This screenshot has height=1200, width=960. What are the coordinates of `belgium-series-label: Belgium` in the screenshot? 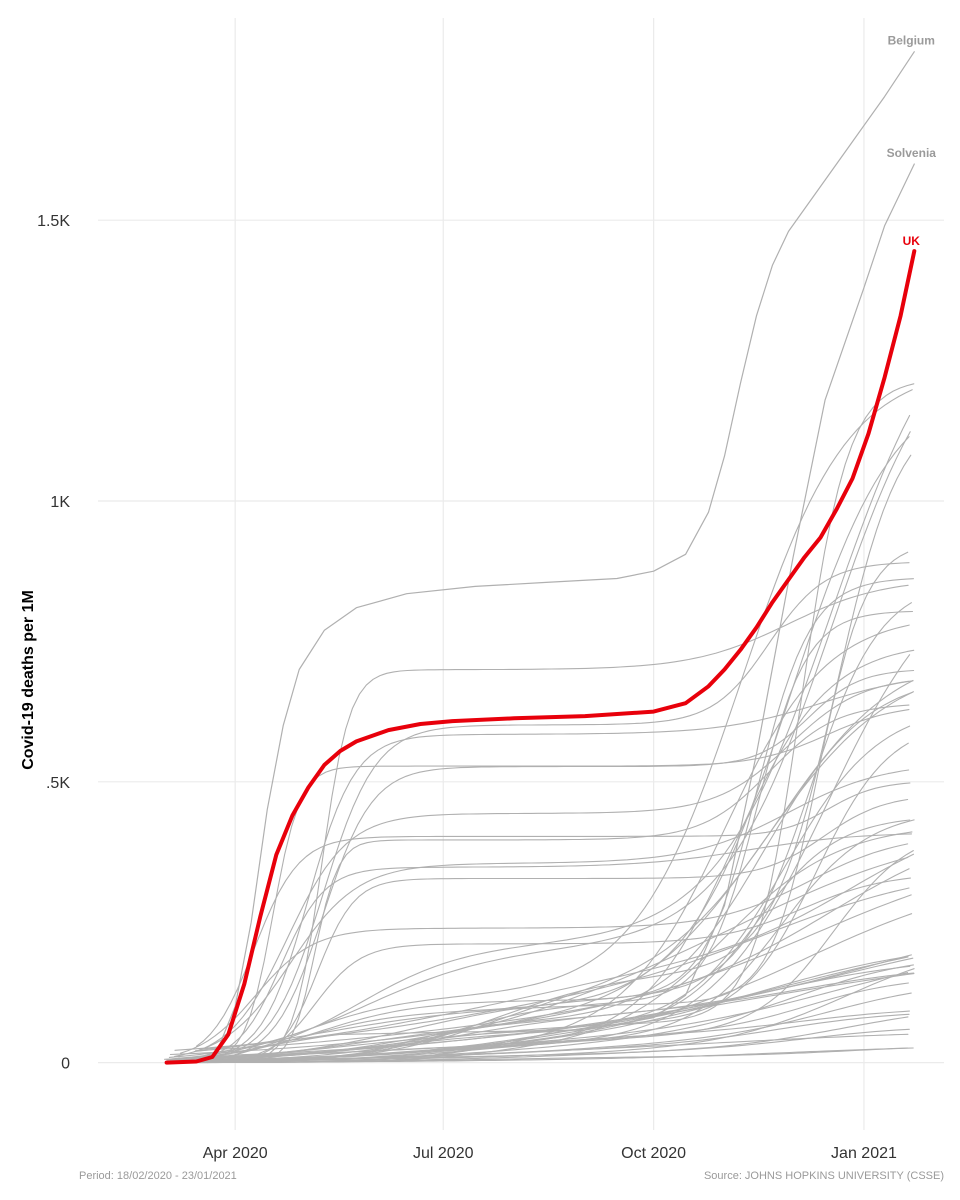 It's located at (911, 41).